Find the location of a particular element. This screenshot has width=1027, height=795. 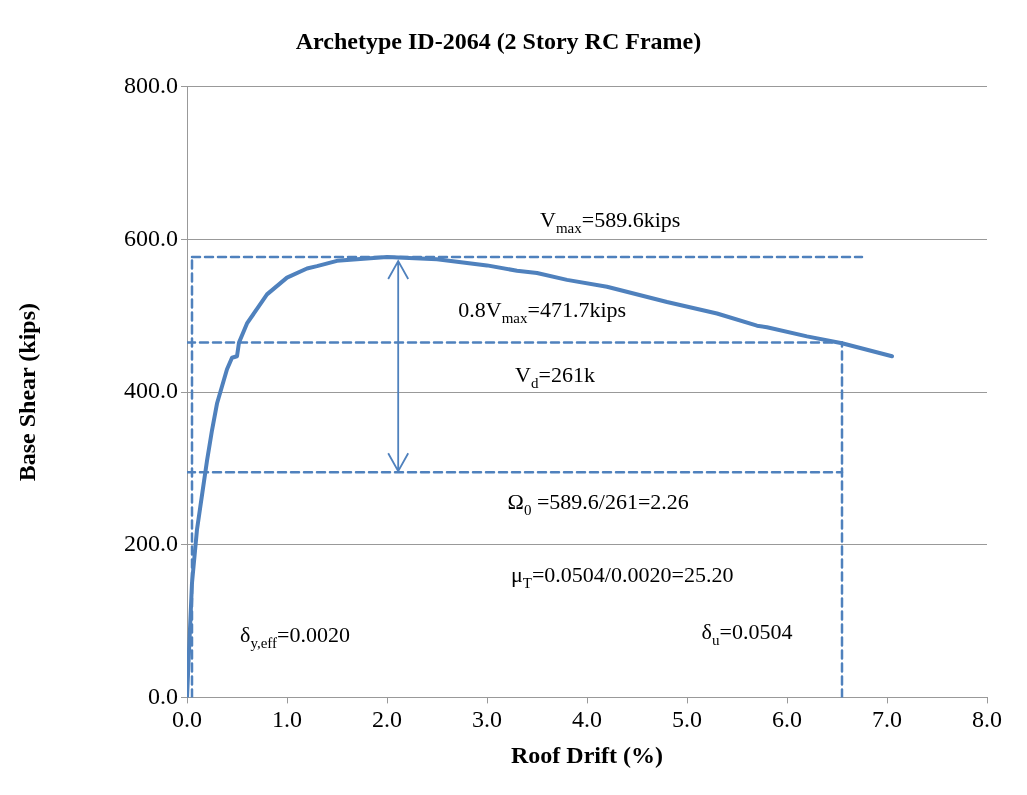

annotation: V$_{max}$=589.6kips is located at coordinates (610, 222).